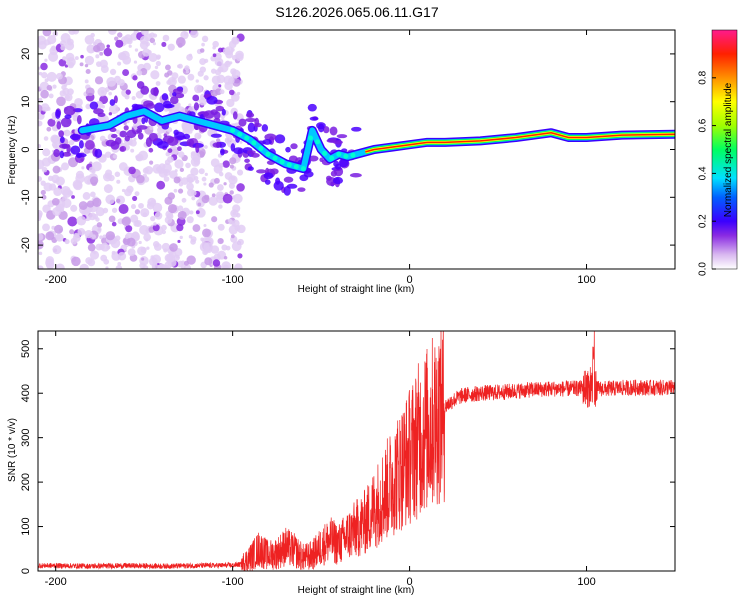 This screenshot has width=750, height=600. Describe the element at coordinates (356, 590) in the screenshot. I see `snr-x-axis-title: Height of straight line (km)` at that location.